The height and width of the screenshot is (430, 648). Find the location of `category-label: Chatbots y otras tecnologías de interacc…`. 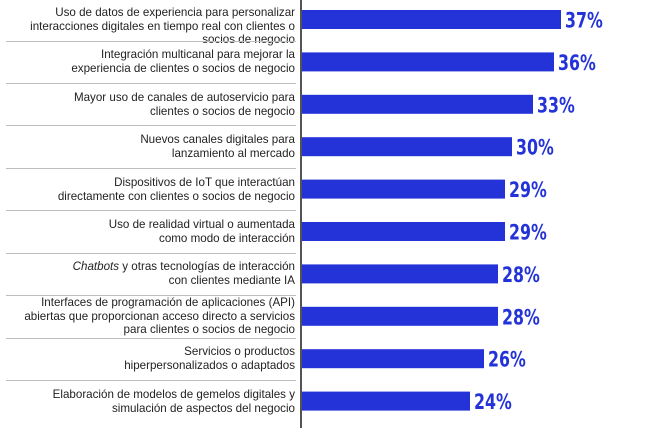

category-label: Chatbots y otras tecnologías de interacc… is located at coordinates (183, 273).